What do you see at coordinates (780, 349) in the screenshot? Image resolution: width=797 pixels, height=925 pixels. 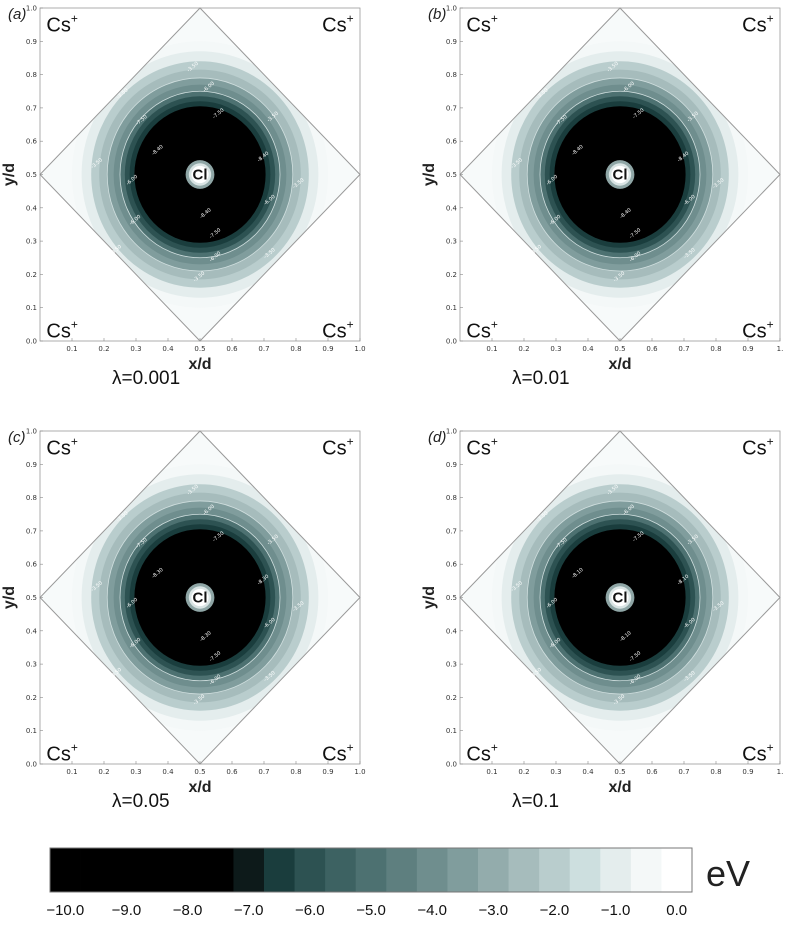 I see `x-tick-label: 1.` at bounding box center [780, 349].